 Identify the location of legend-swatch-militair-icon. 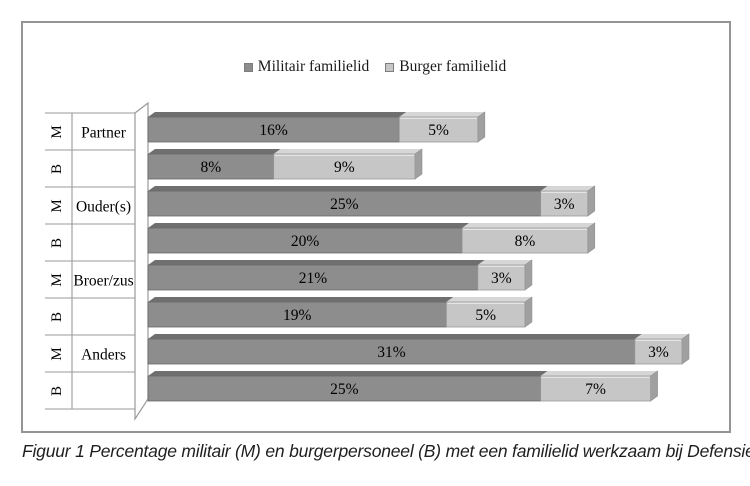
(248, 67).